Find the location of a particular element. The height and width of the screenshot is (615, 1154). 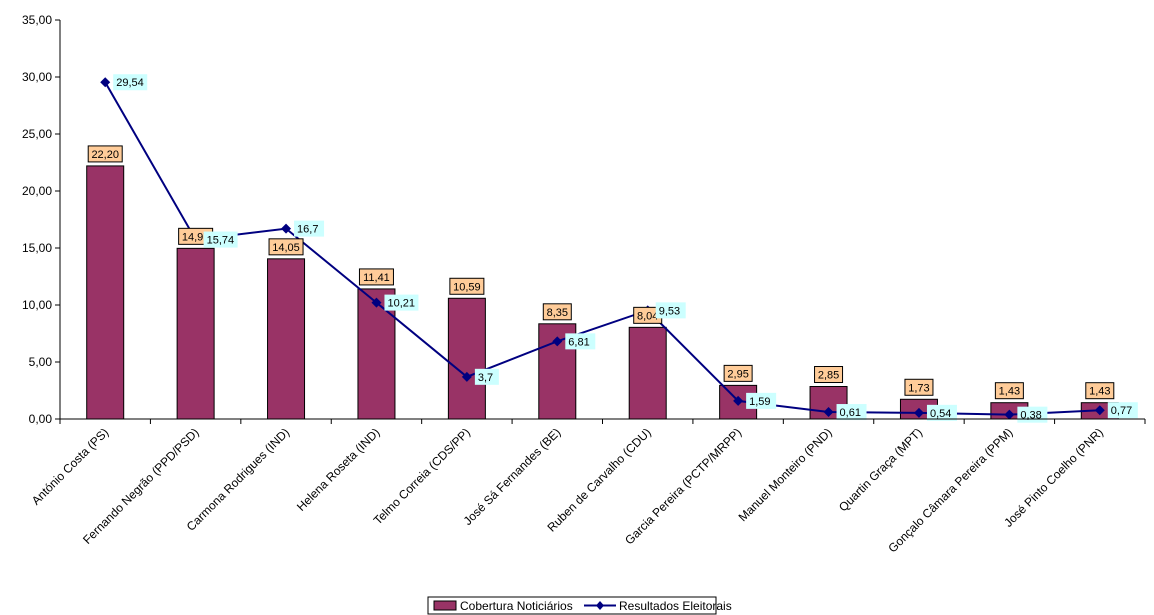

x-category-label: António Costa (PS) is located at coordinates (70, 466).